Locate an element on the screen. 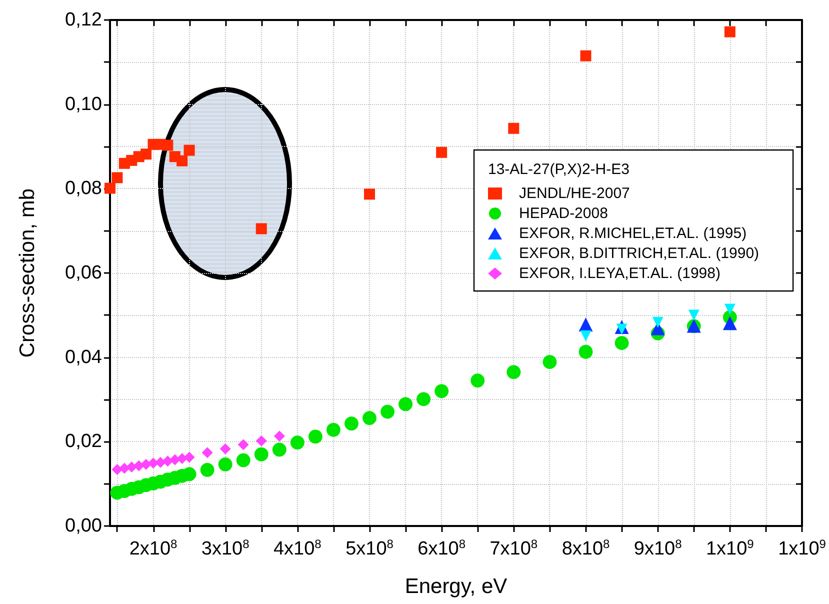  x-axis-title: Energy, eV is located at coordinates (456, 586).